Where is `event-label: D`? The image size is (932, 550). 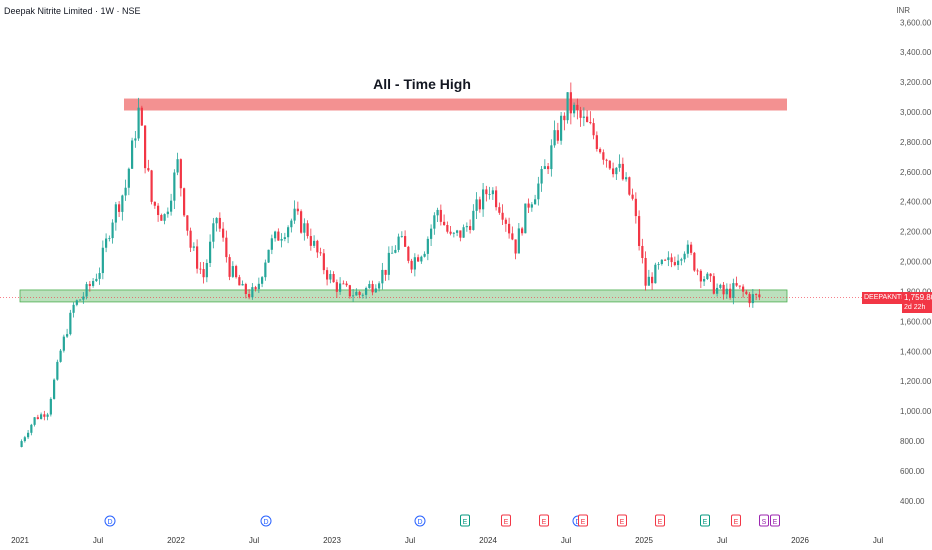
event-label: D is located at coordinates (419, 522).